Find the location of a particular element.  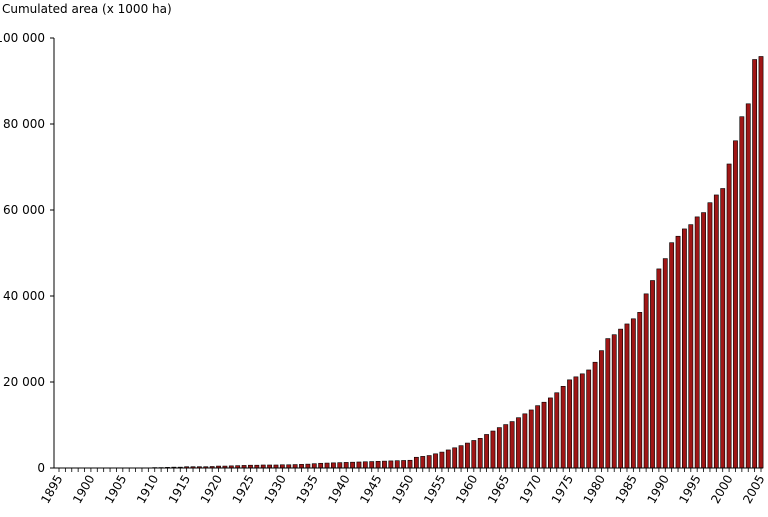

y-tick-label: 60 000 is located at coordinates (24, 210).